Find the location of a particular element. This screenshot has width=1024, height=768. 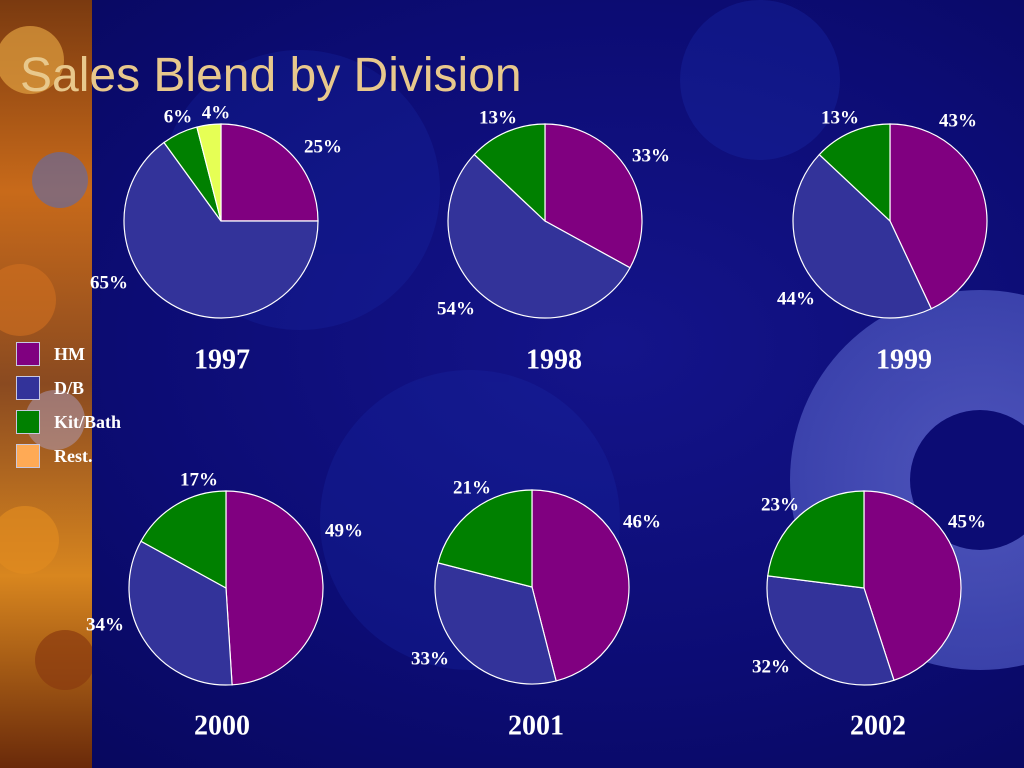

pie-chart-1997: 25% 65% 6% 4% 1997 is located at coordinates (216, 238).